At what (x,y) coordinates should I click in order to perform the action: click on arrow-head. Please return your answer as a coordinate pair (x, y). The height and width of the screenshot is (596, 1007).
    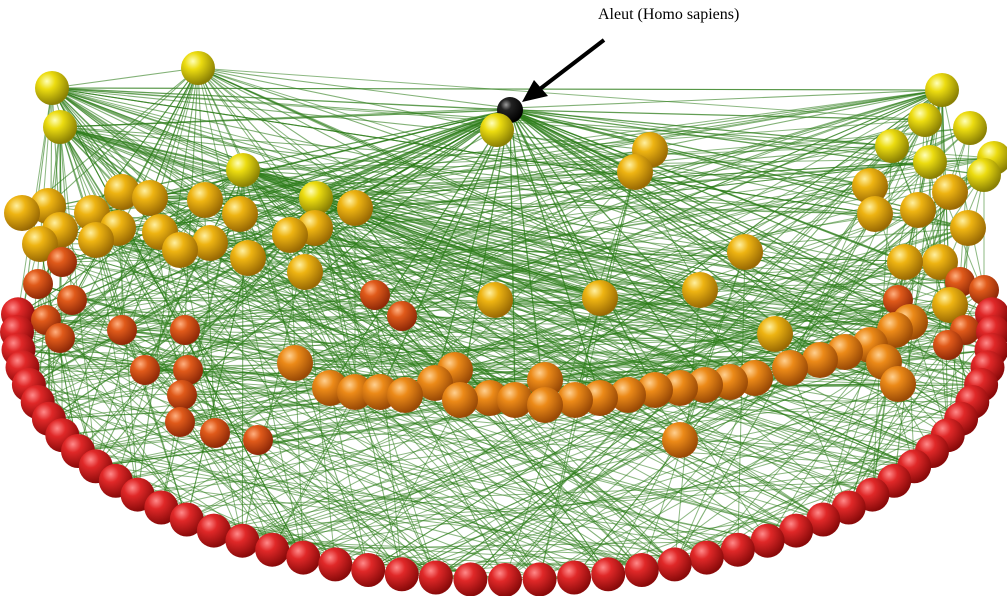
    Looking at the image, I should click on (535, 91).